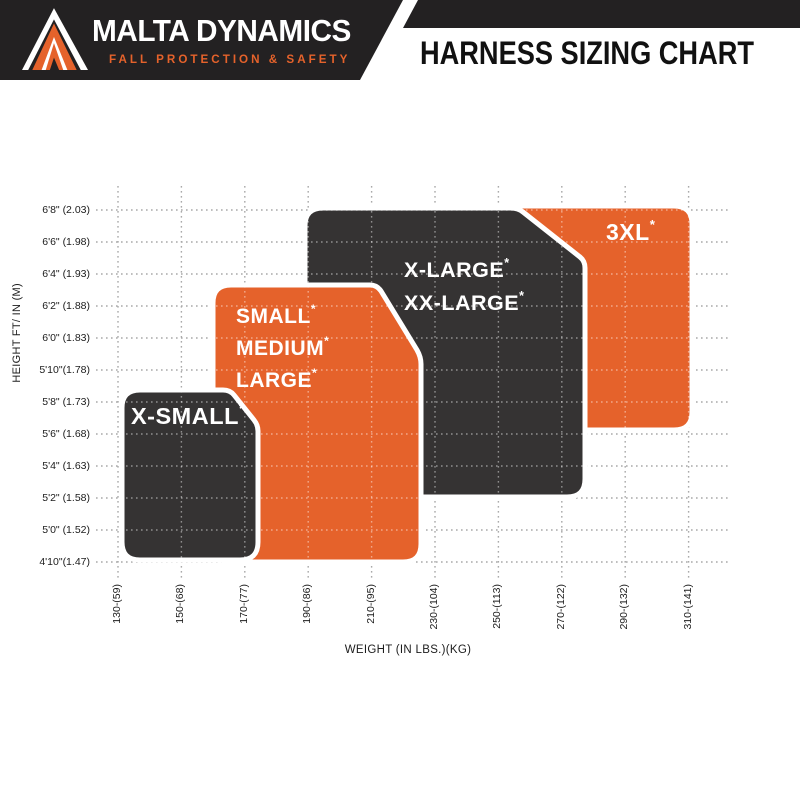 This screenshot has width=800, height=800. What do you see at coordinates (66, 306) in the screenshot?
I see `y-tick-label: 6'2" (1.88)` at bounding box center [66, 306].